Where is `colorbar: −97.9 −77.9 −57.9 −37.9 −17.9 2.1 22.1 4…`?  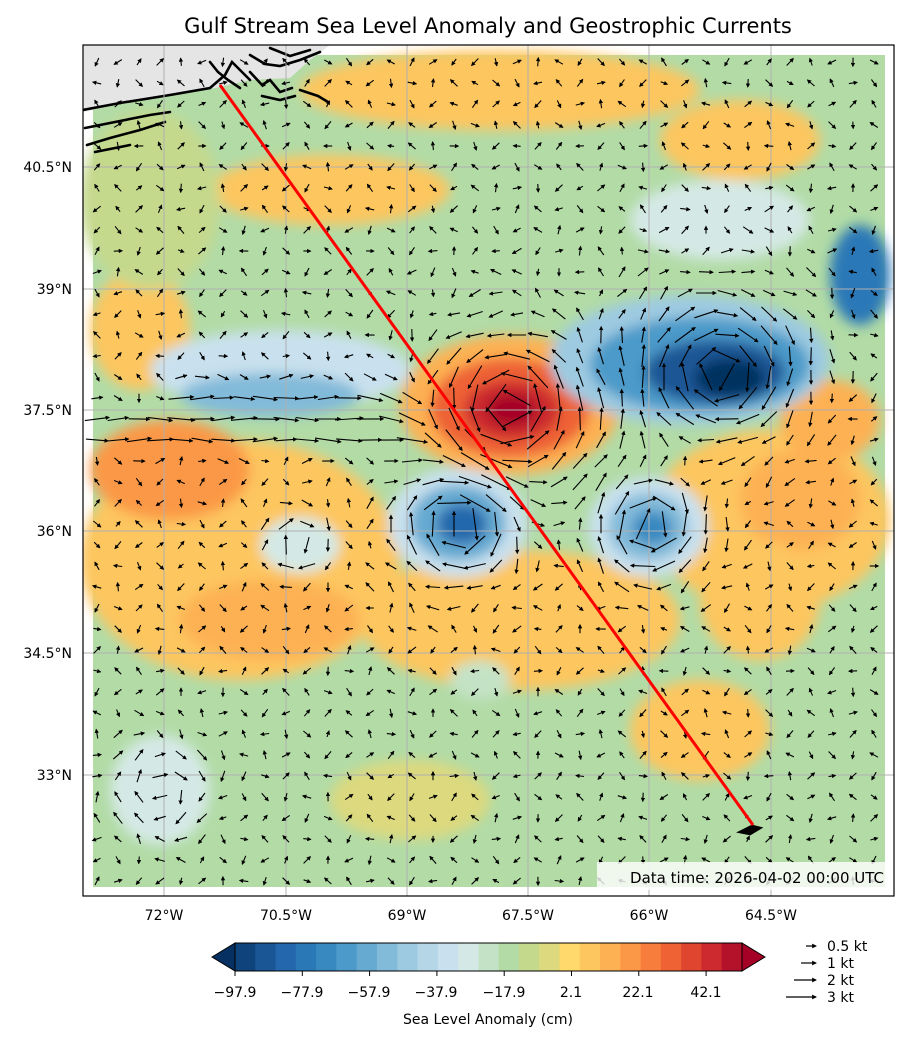 colorbar: −97.9 −77.9 −57.9 −37.9 −17.9 2.1 22.1 4… is located at coordinates (488, 985).